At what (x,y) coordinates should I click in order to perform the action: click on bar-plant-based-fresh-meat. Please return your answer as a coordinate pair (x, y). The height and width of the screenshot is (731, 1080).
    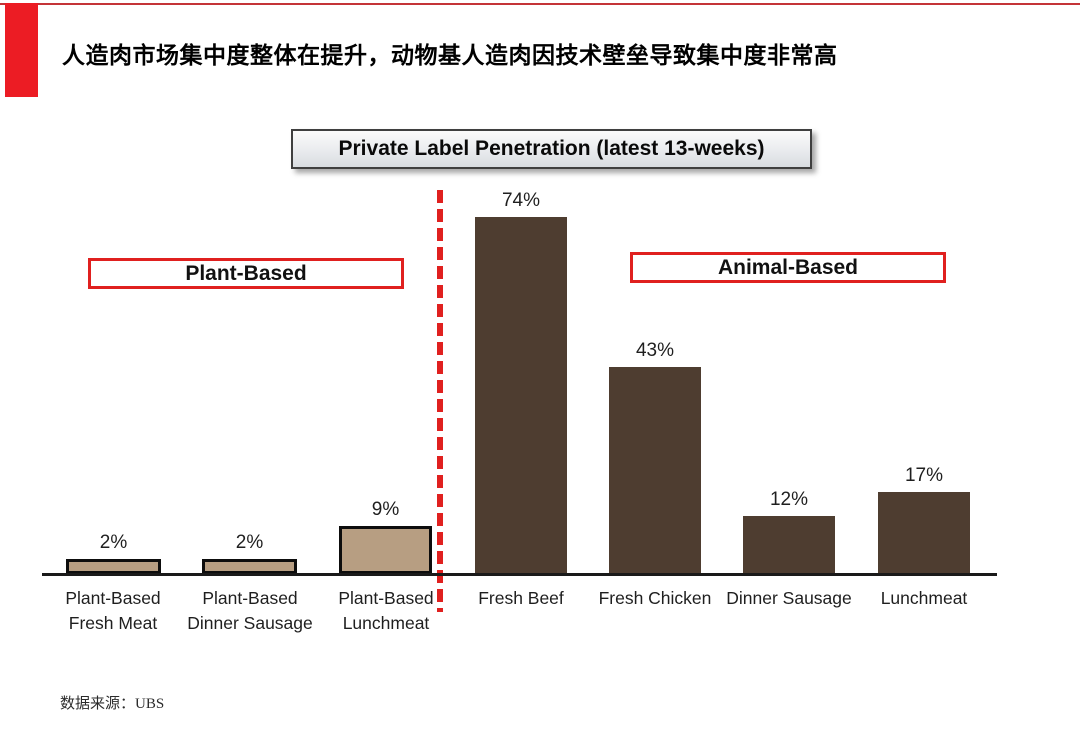
    Looking at the image, I should click on (113, 566).